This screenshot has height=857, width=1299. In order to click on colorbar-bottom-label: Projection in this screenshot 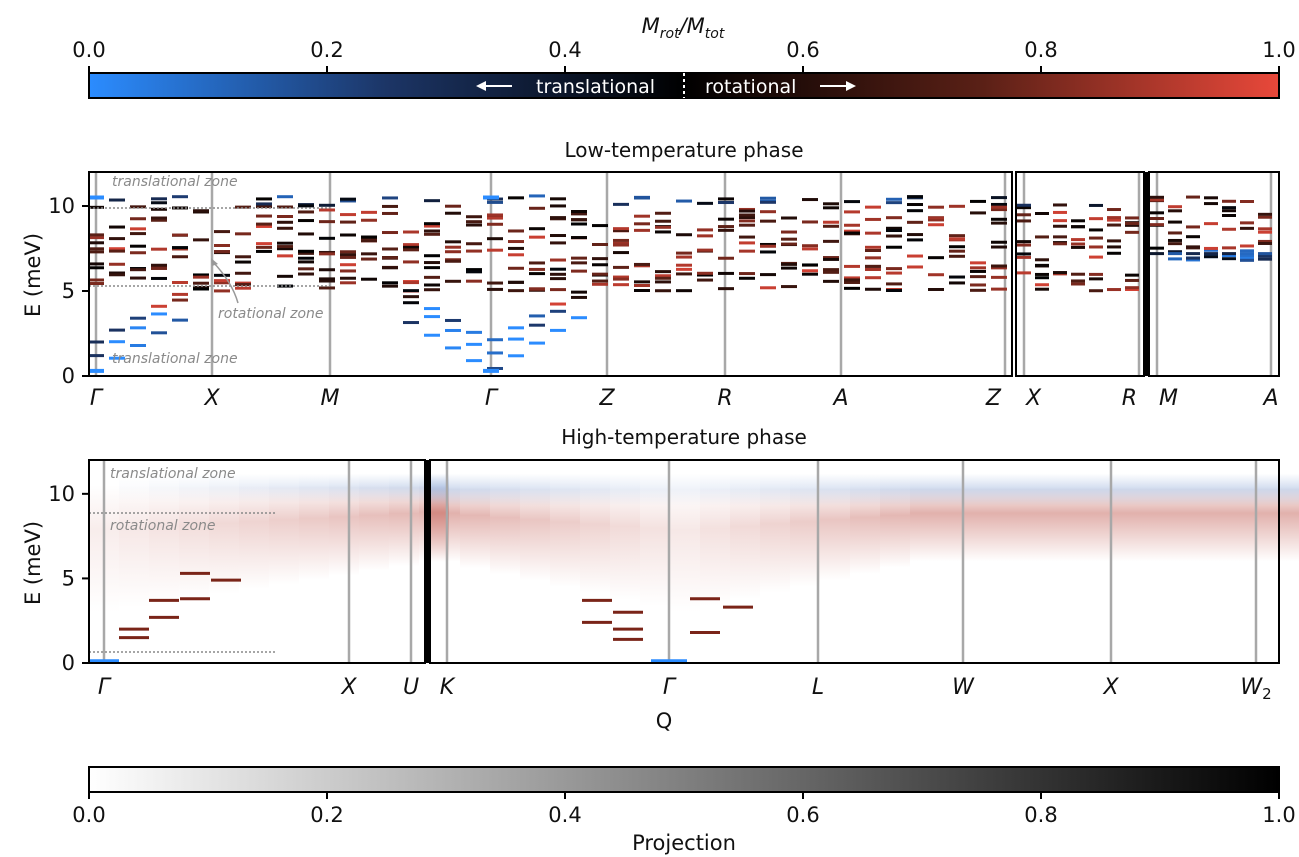, I will do `click(684, 843)`.